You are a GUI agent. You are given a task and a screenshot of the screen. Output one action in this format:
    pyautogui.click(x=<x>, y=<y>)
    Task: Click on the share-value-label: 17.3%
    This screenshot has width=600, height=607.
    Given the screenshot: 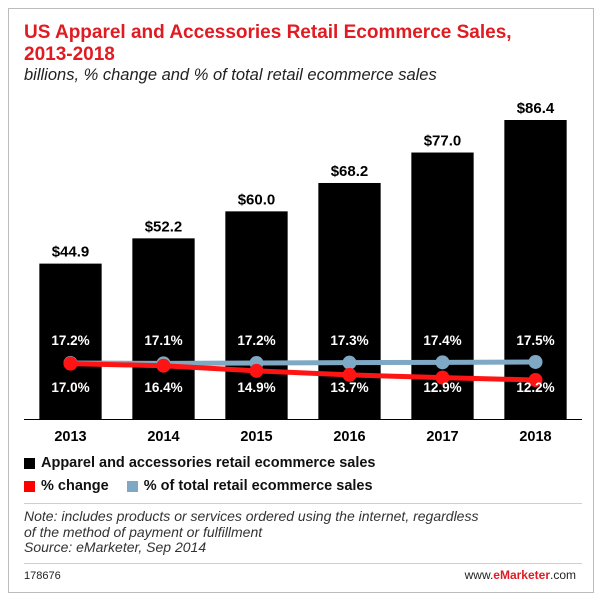 What is the action you would take?
    pyautogui.click(x=349, y=340)
    